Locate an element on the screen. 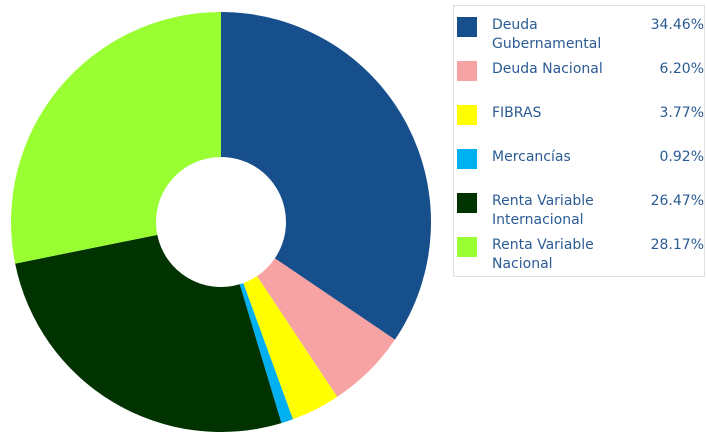 Image resolution: width=707 pixels, height=433 pixels. legend-item: Renta Variable Nacional 28.17% is located at coordinates (579, 254).